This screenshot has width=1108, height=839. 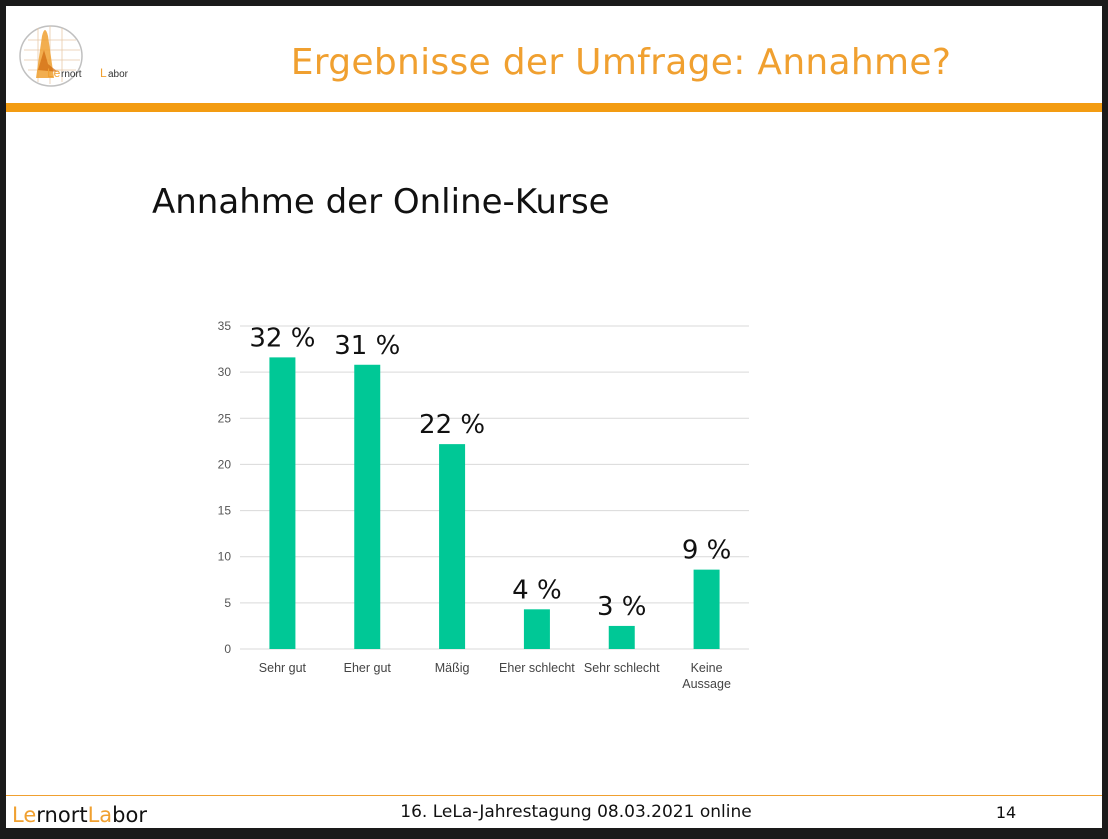 I want to click on y-tick-label: 10, so click(x=225, y=557).